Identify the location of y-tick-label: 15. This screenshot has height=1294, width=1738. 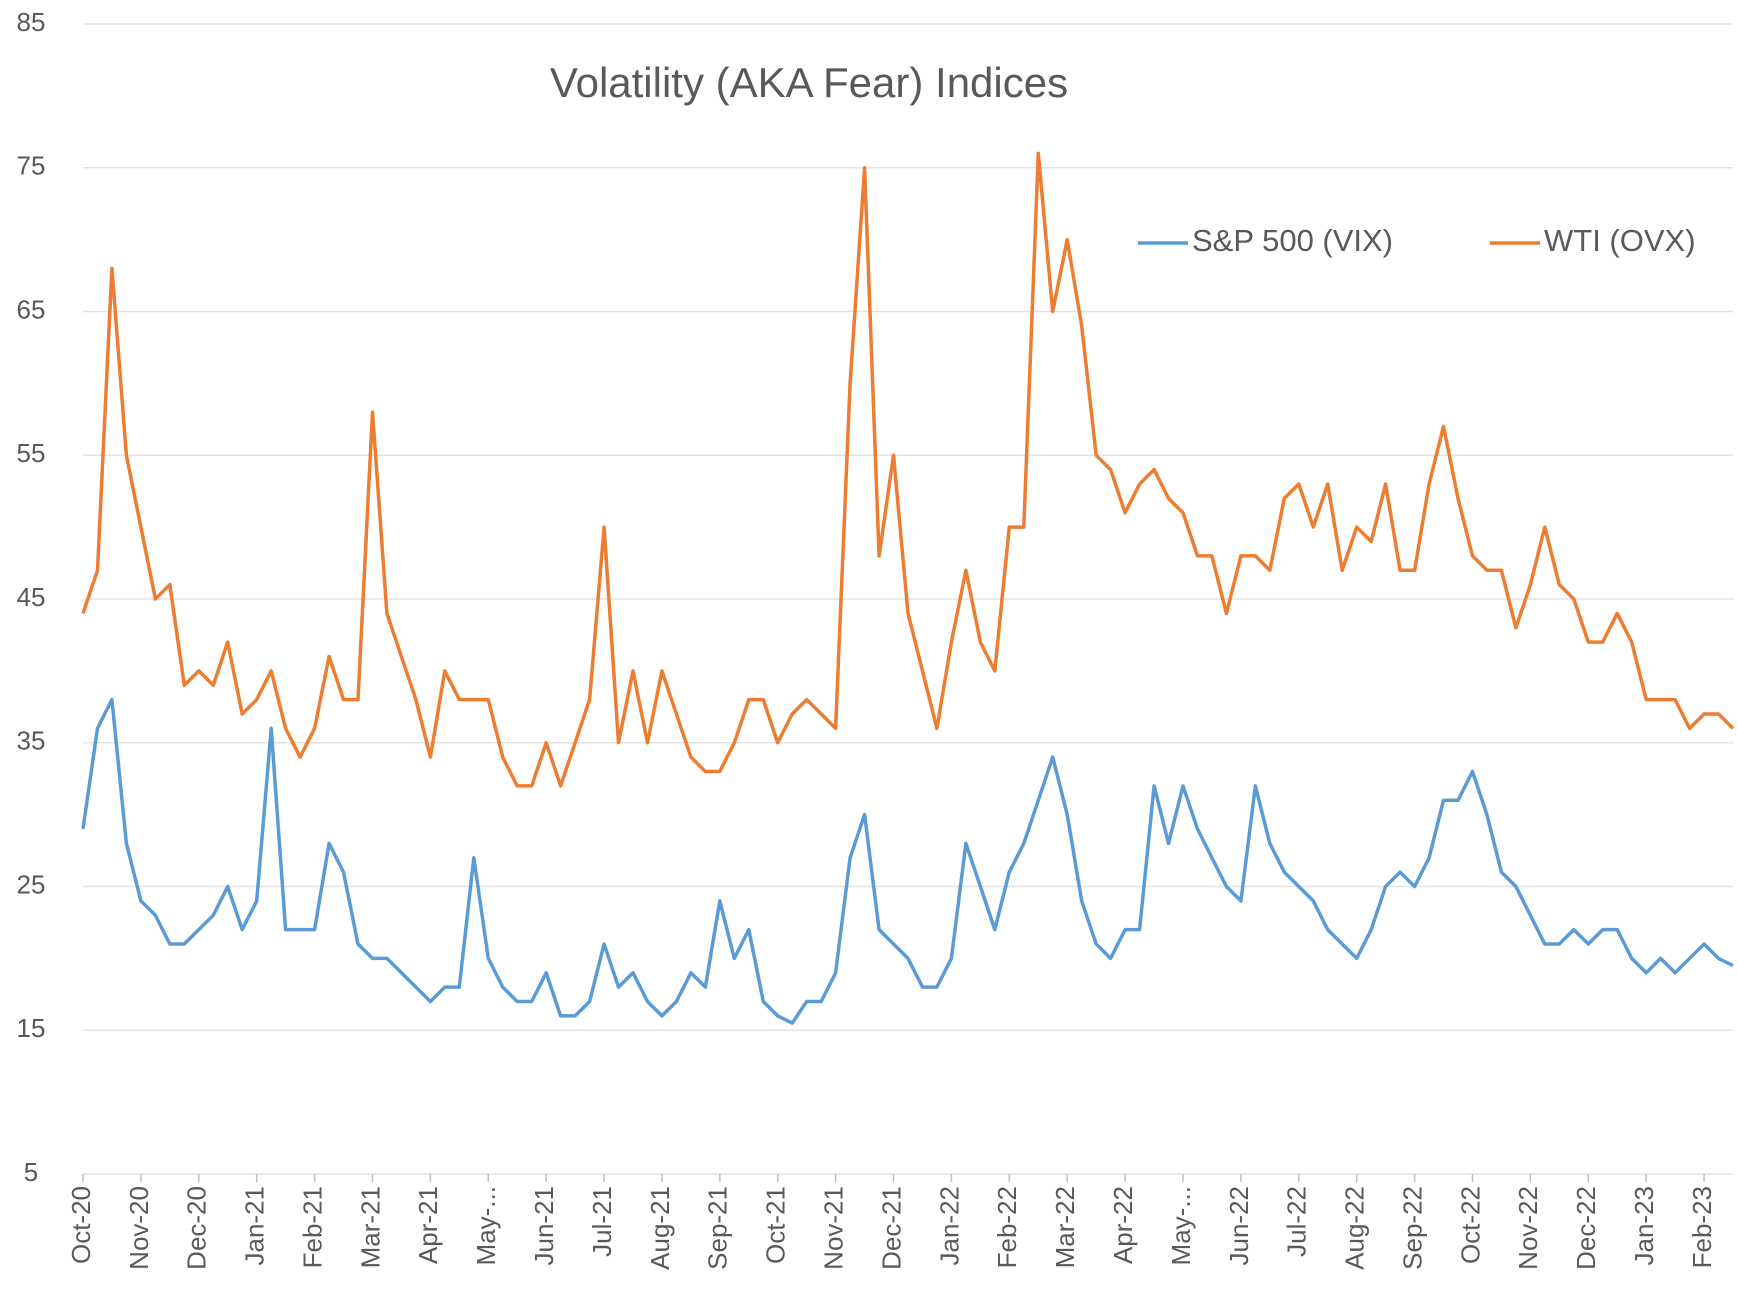
(31, 1028).